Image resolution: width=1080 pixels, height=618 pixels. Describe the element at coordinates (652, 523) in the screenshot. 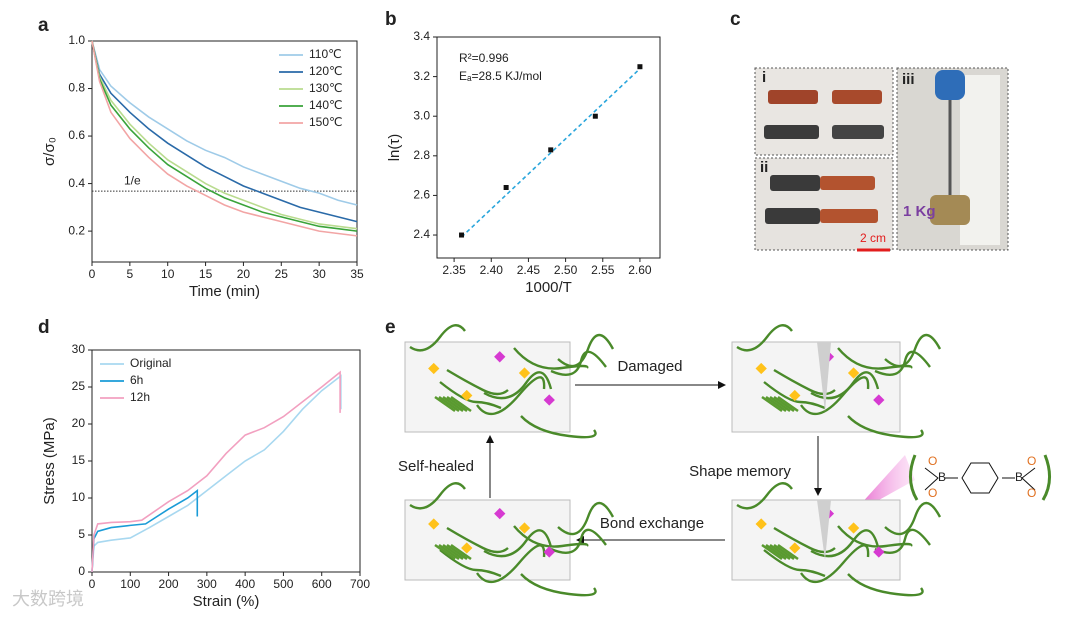

I see `step-label: Bond exchange` at that location.